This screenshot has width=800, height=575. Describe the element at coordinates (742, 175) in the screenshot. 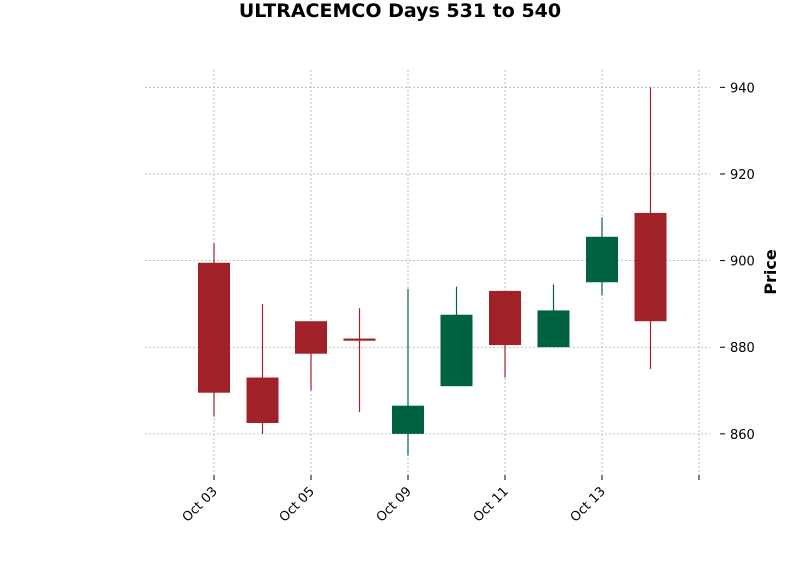

I see `y-tick-label: 920` at that location.